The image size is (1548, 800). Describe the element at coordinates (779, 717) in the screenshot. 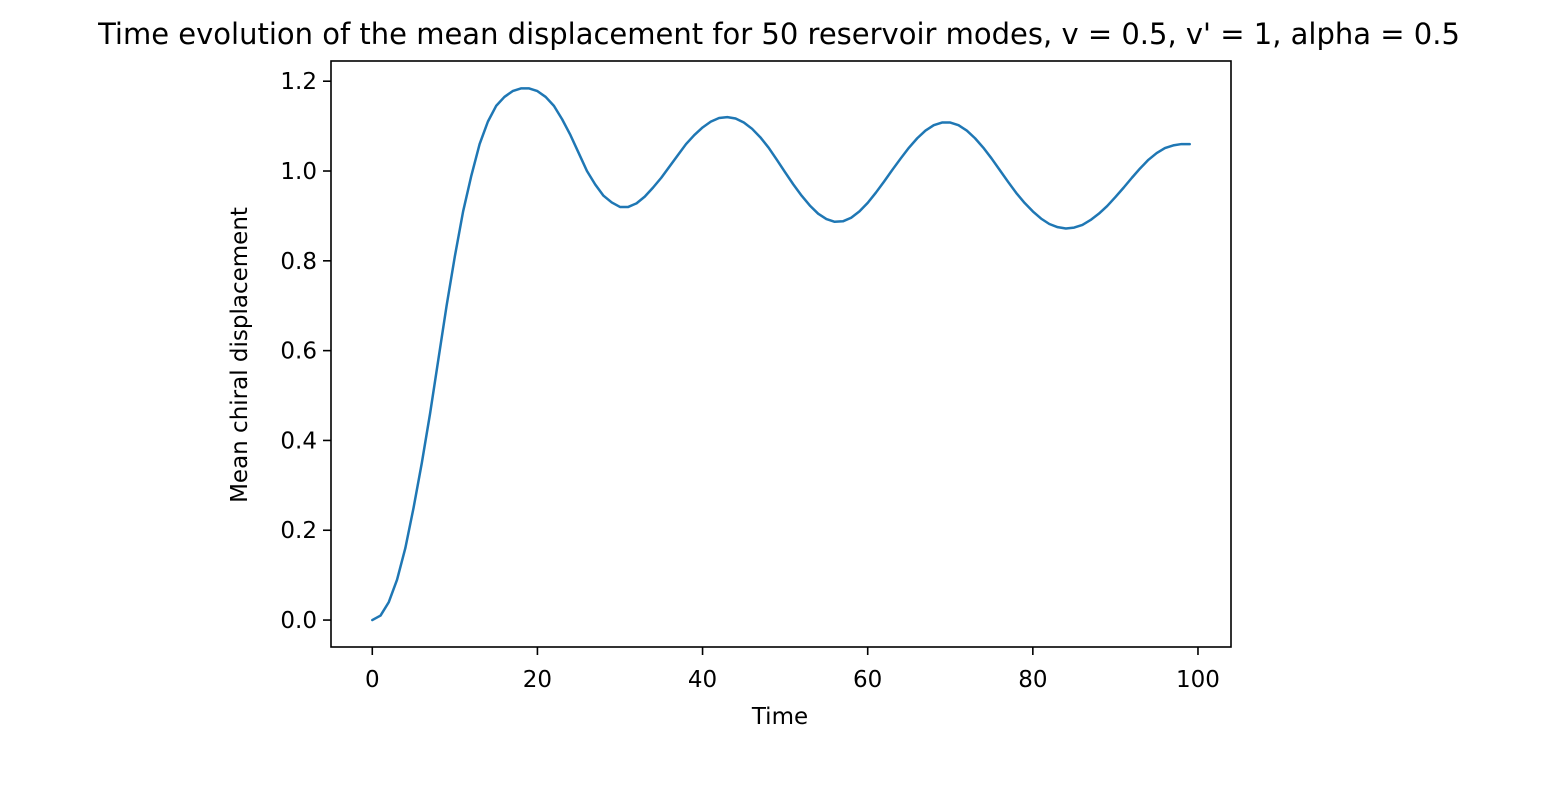

I see `x-axis-label: Time` at that location.